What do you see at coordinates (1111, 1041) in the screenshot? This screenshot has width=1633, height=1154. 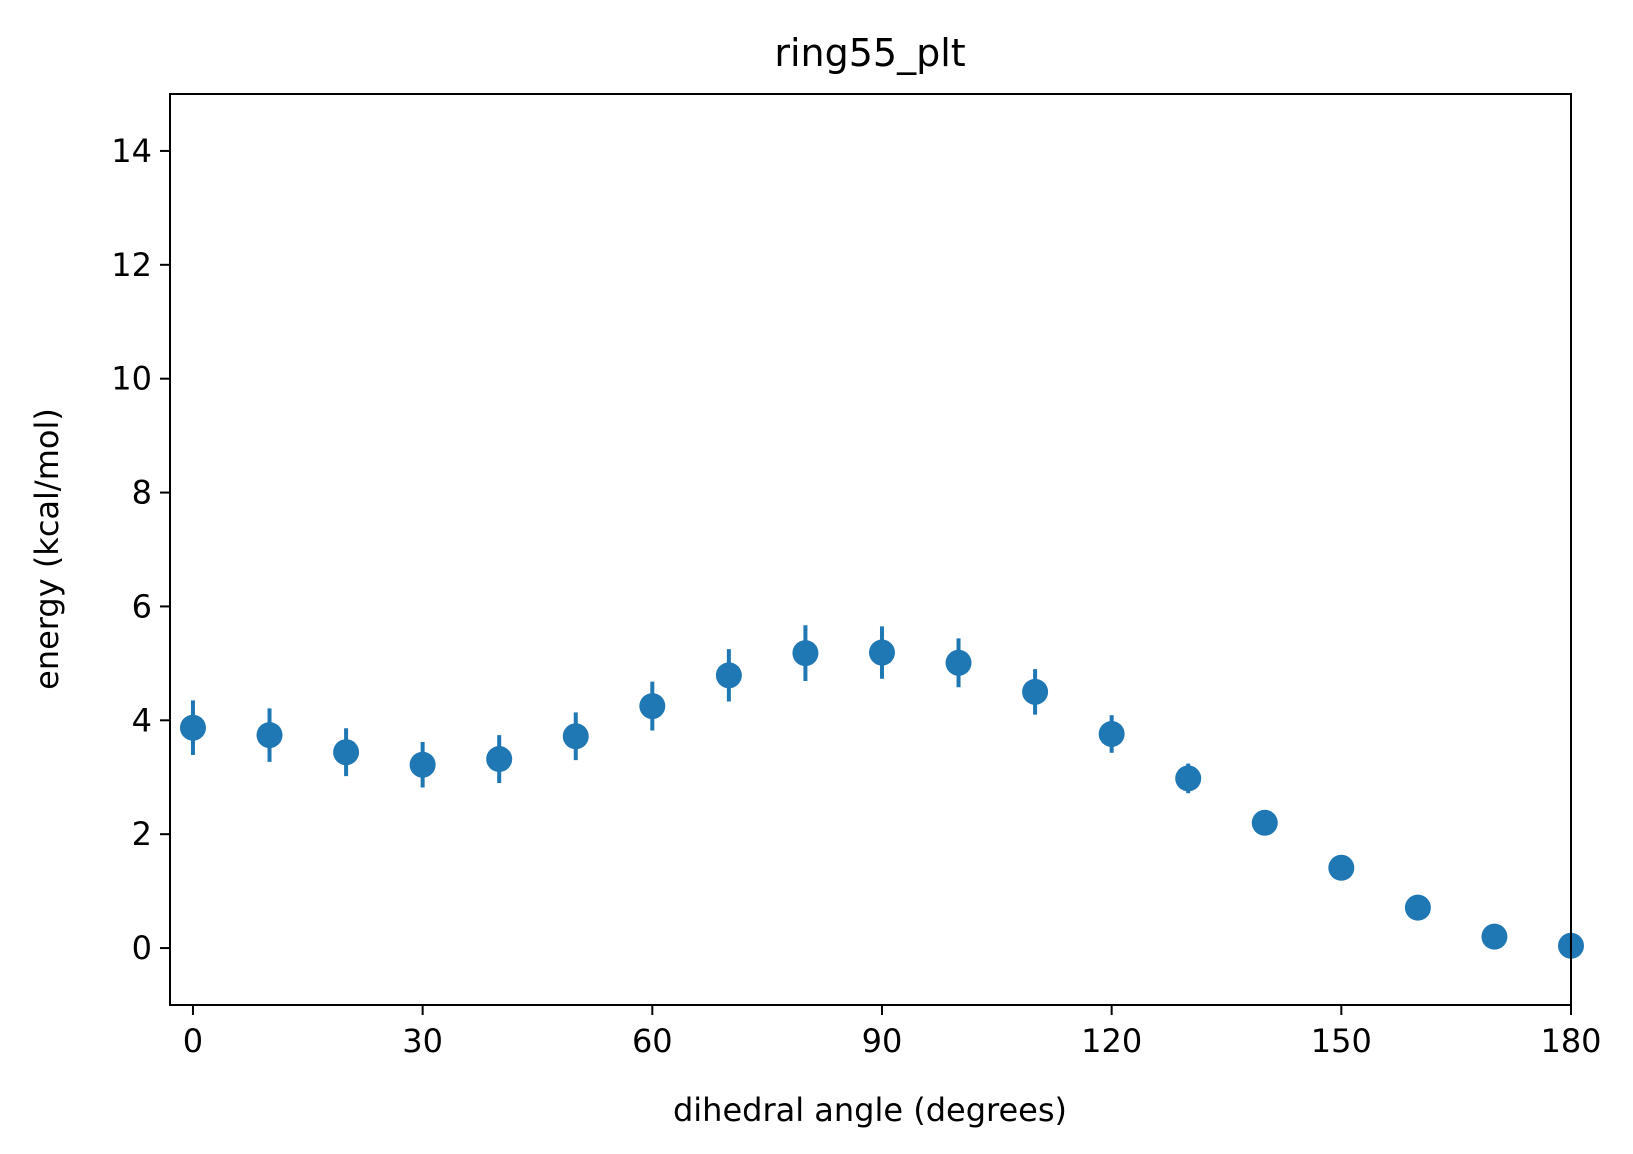 I see `x-tick-label: 120` at bounding box center [1111, 1041].